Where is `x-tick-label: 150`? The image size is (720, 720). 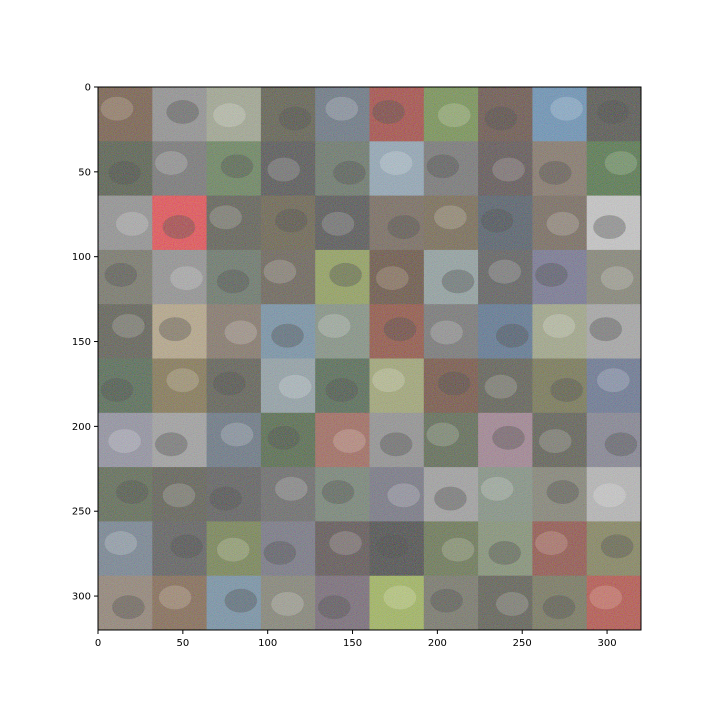
x-tick-label: 150 is located at coordinates (352, 643).